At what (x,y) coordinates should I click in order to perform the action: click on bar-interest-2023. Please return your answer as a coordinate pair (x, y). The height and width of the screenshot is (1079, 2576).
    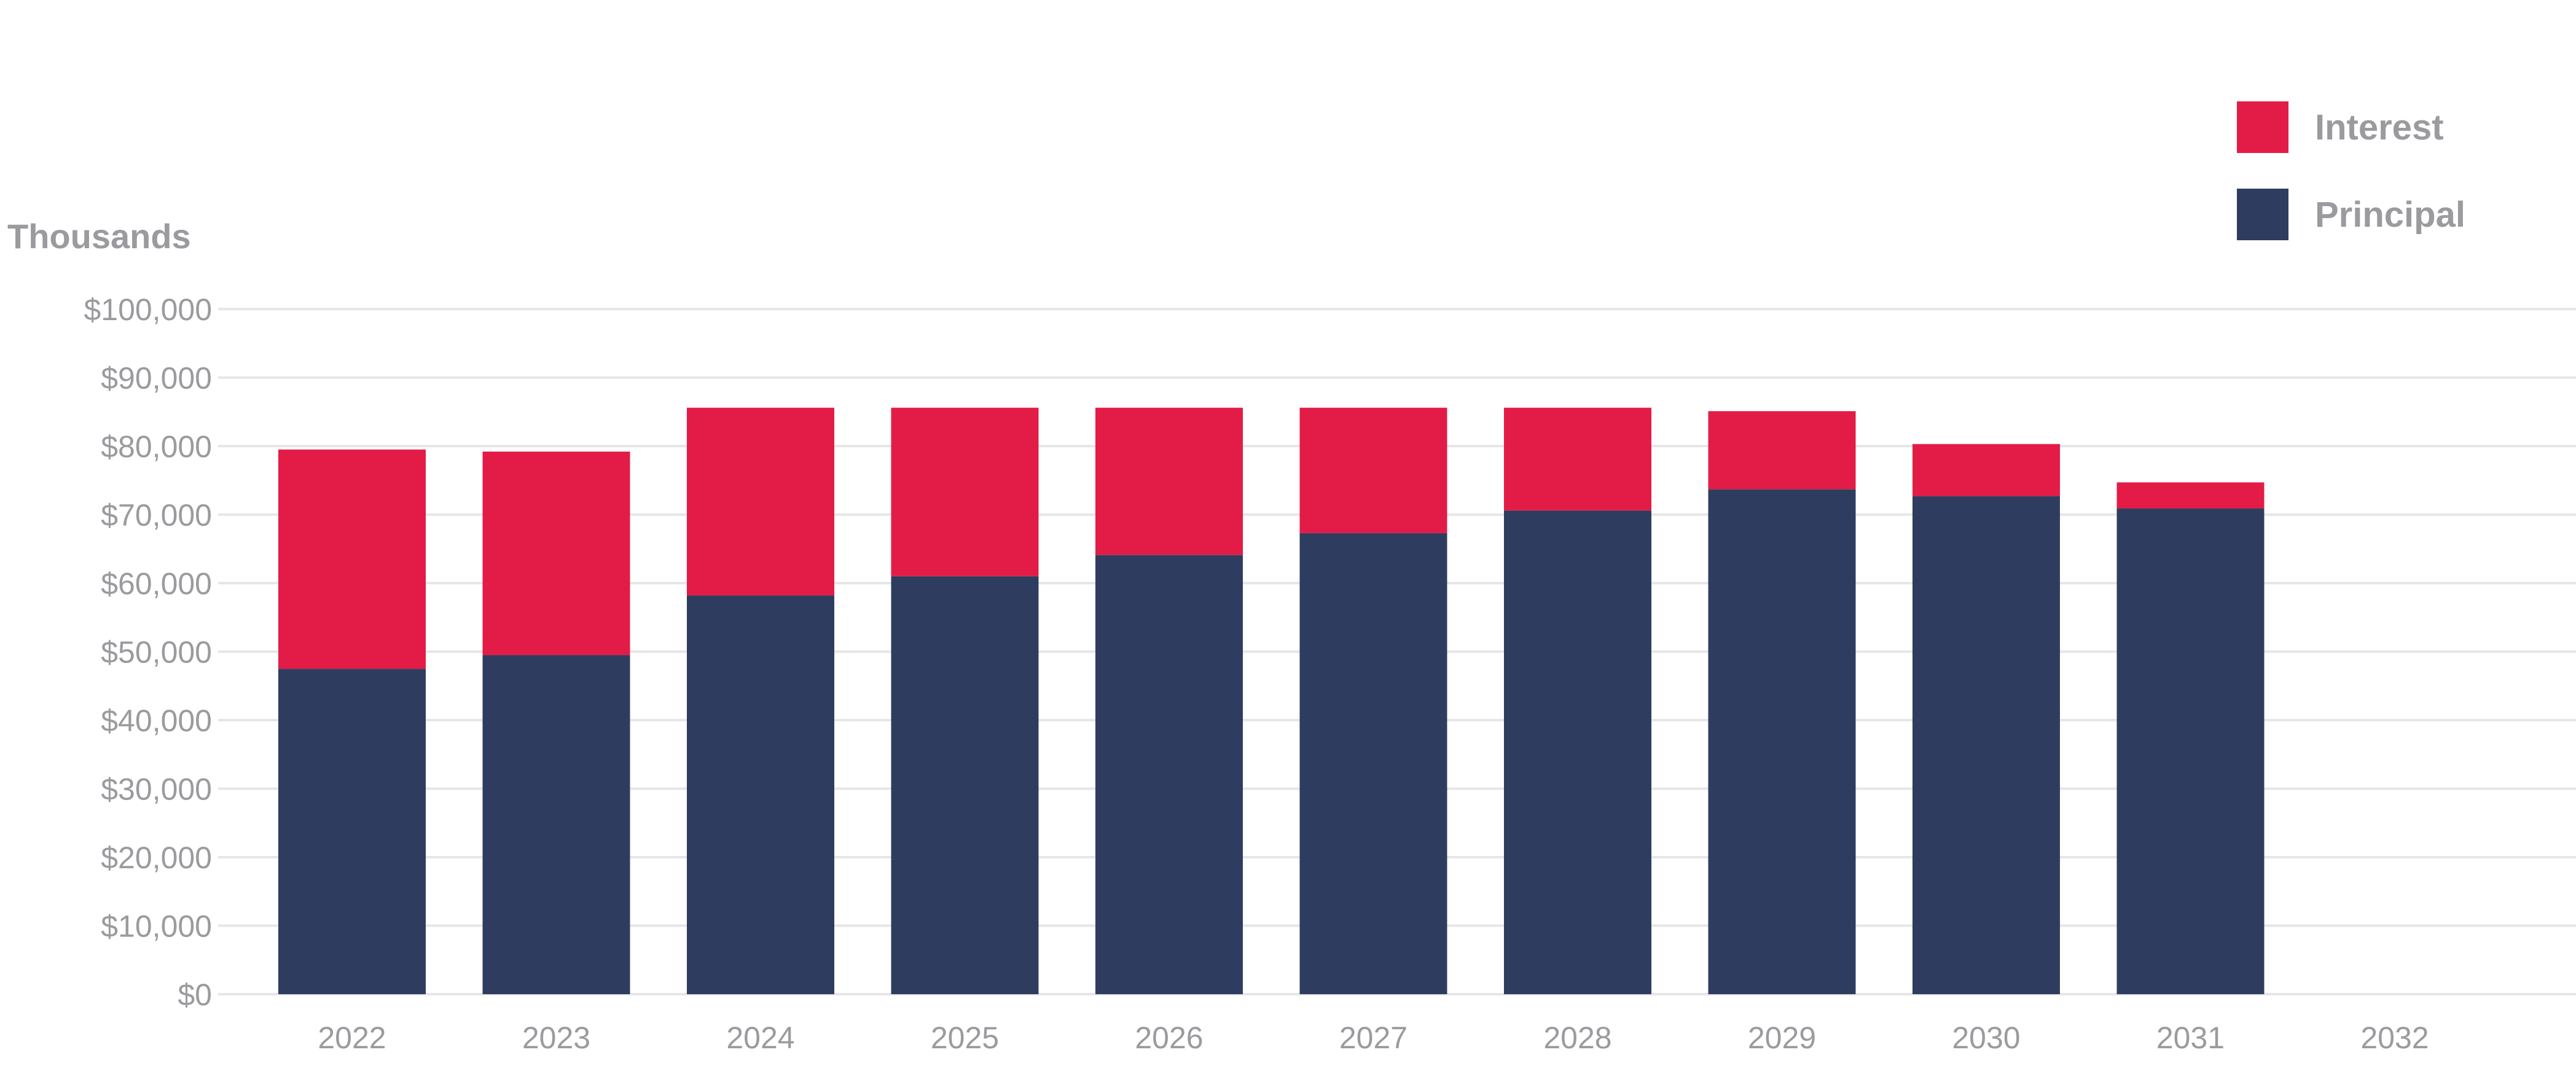
    Looking at the image, I should click on (556, 553).